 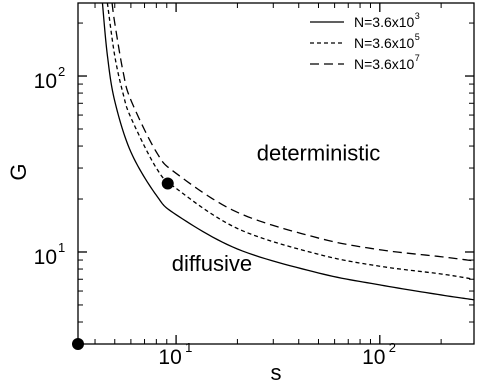 What do you see at coordinates (276, 371) in the screenshot?
I see `x-axis-label: s` at bounding box center [276, 371].